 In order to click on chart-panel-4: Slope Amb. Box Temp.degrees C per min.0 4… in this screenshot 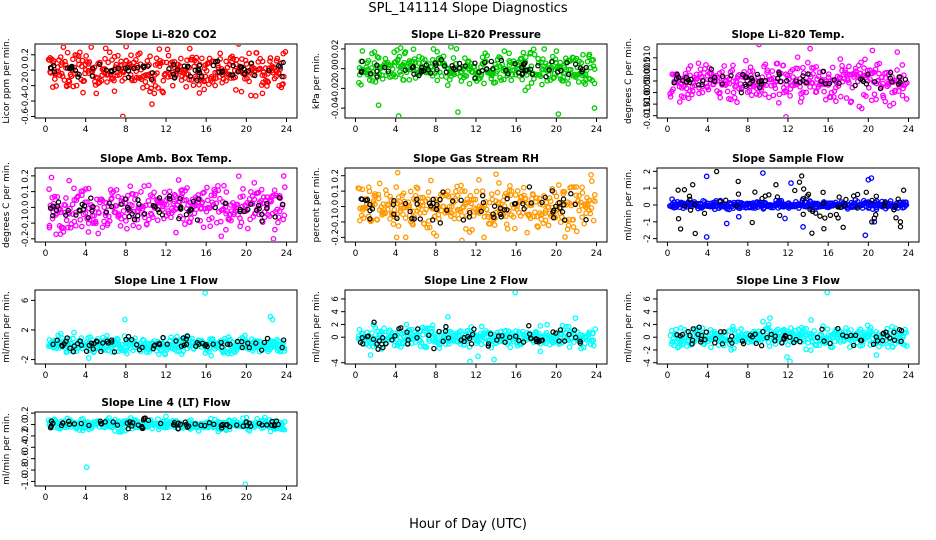, I will do `click(150, 206)`.